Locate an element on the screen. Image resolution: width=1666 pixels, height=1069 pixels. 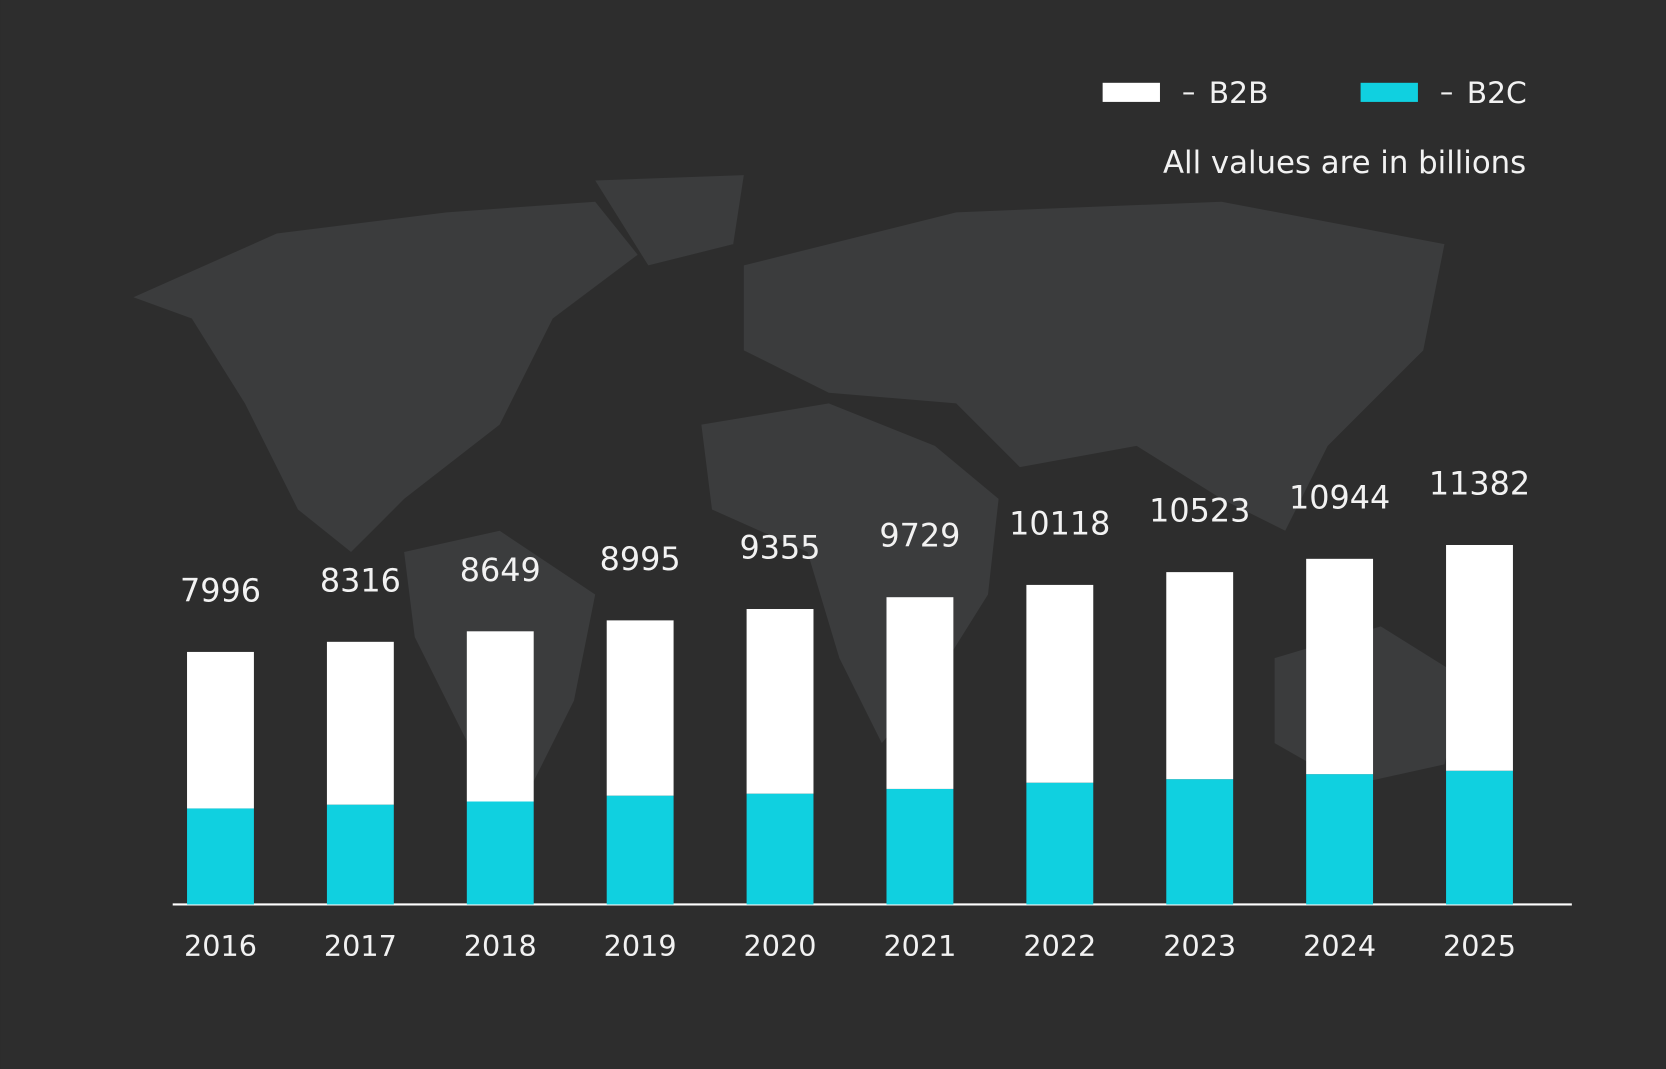
total-label: 7996 is located at coordinates (220, 590).